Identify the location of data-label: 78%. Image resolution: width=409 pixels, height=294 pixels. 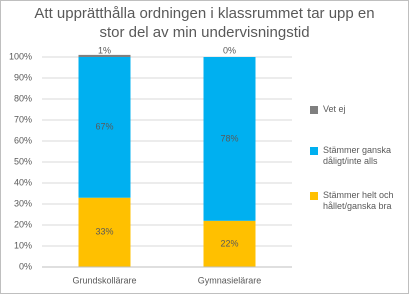
(229, 138).